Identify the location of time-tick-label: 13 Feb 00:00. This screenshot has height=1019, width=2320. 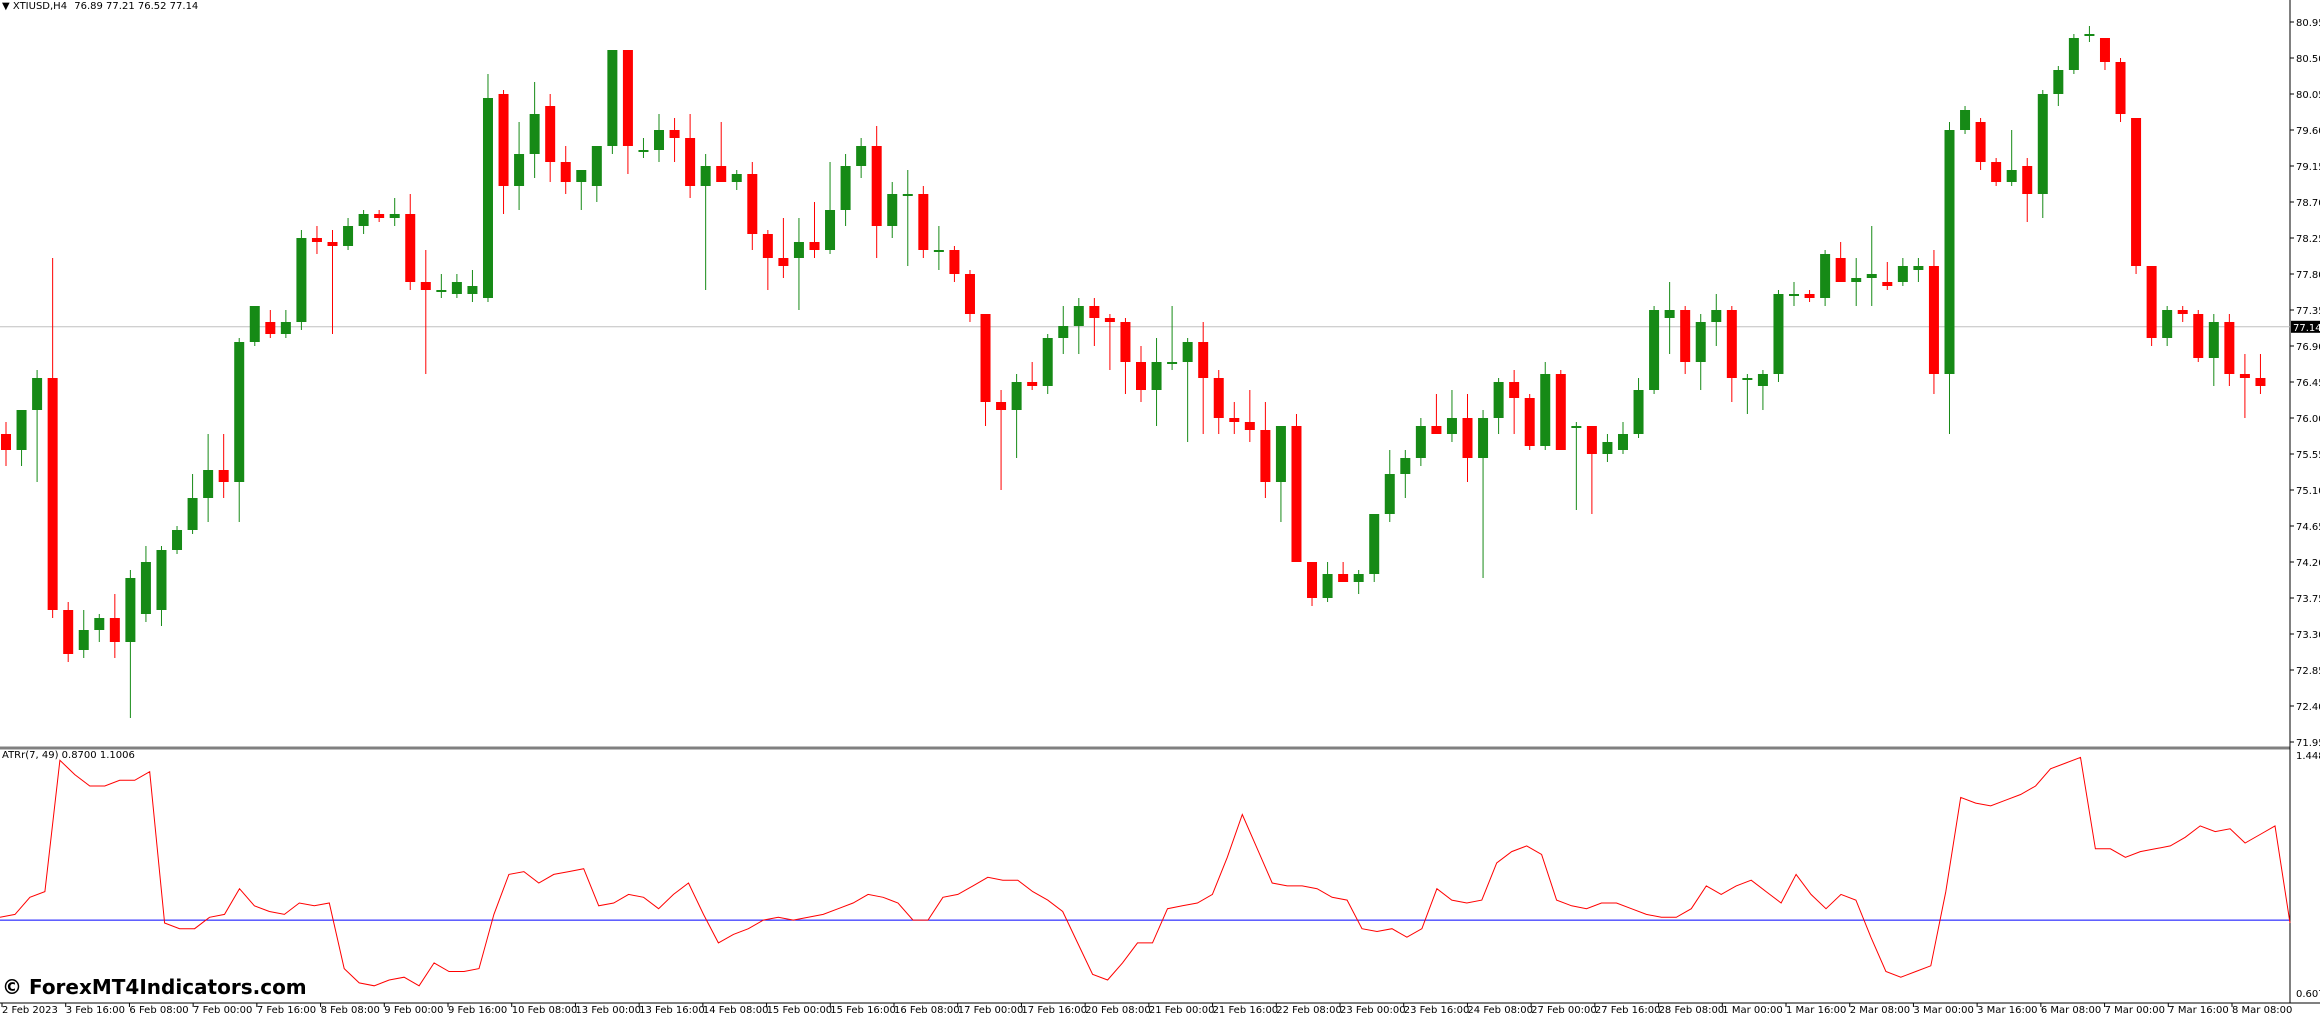
(608, 1010).